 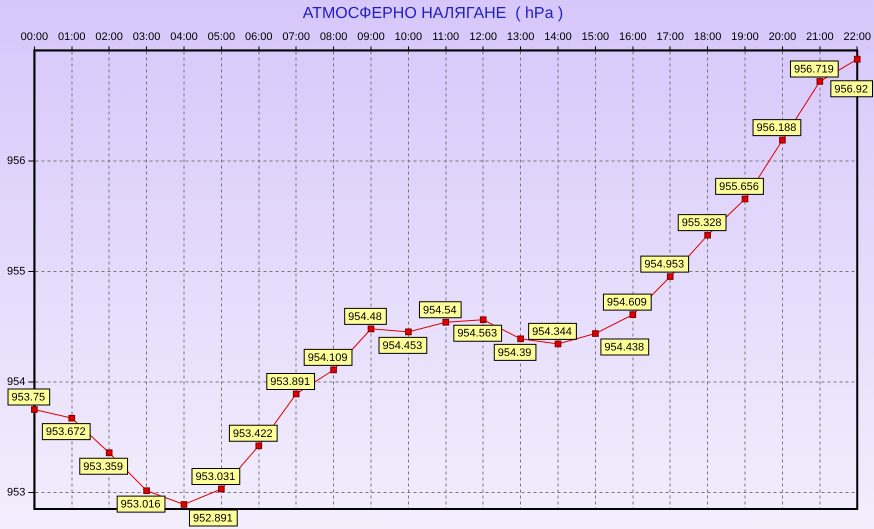 What do you see at coordinates (664, 264) in the screenshot?
I see `data-label: 954.953` at bounding box center [664, 264].